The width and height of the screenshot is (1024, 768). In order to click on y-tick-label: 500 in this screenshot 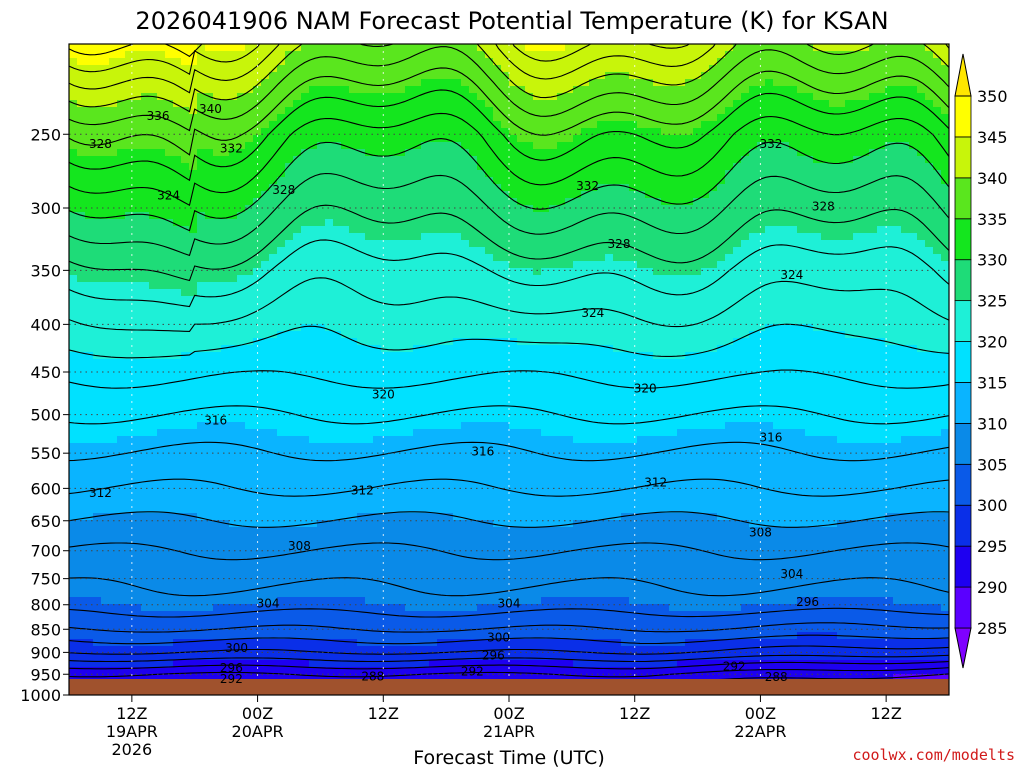, I will do `click(45, 415)`.